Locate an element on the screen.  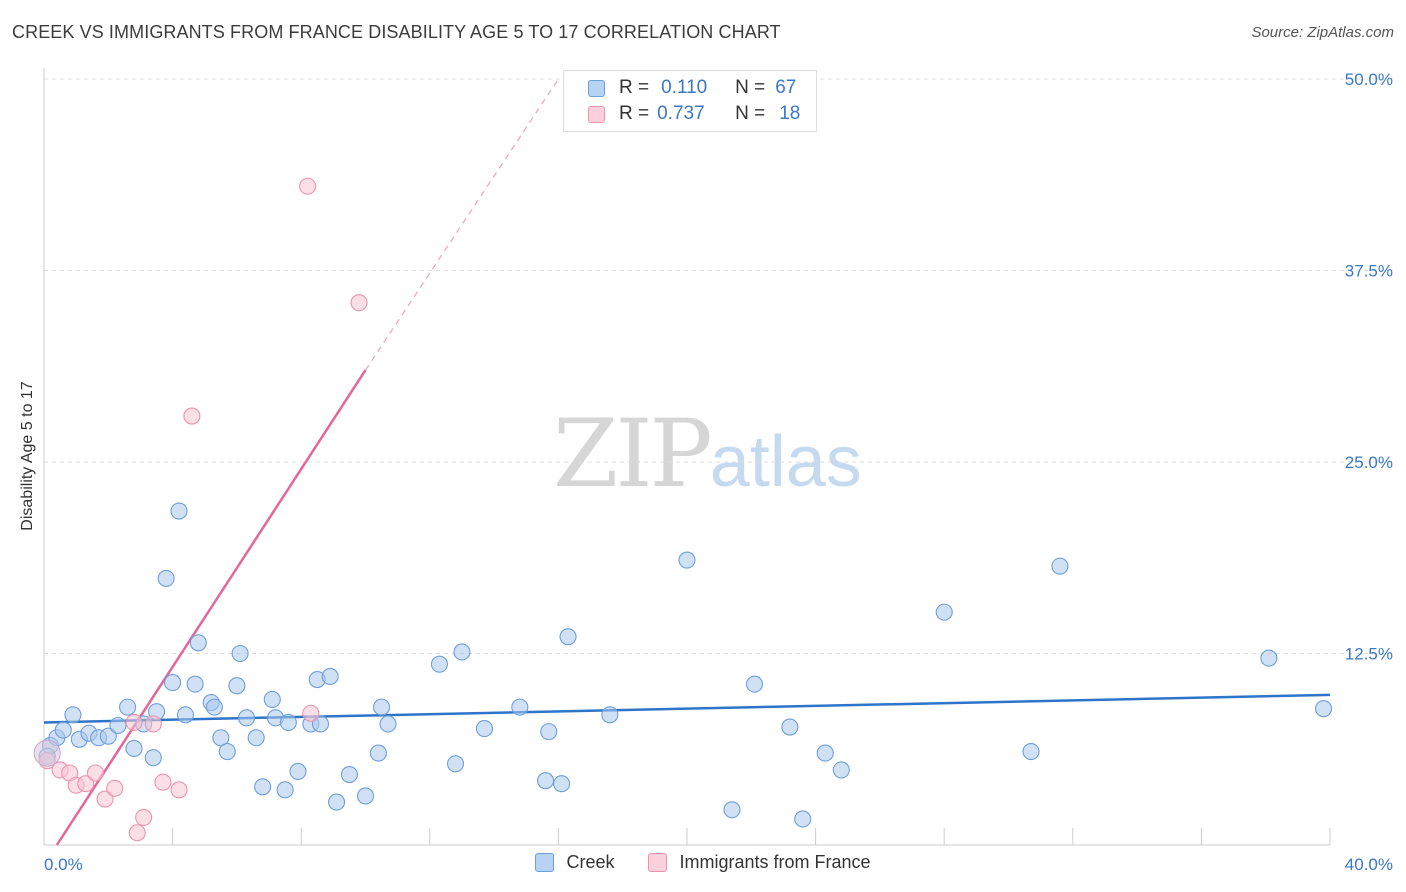
legend-item-france: Immigrants from France is located at coordinates (759, 862).